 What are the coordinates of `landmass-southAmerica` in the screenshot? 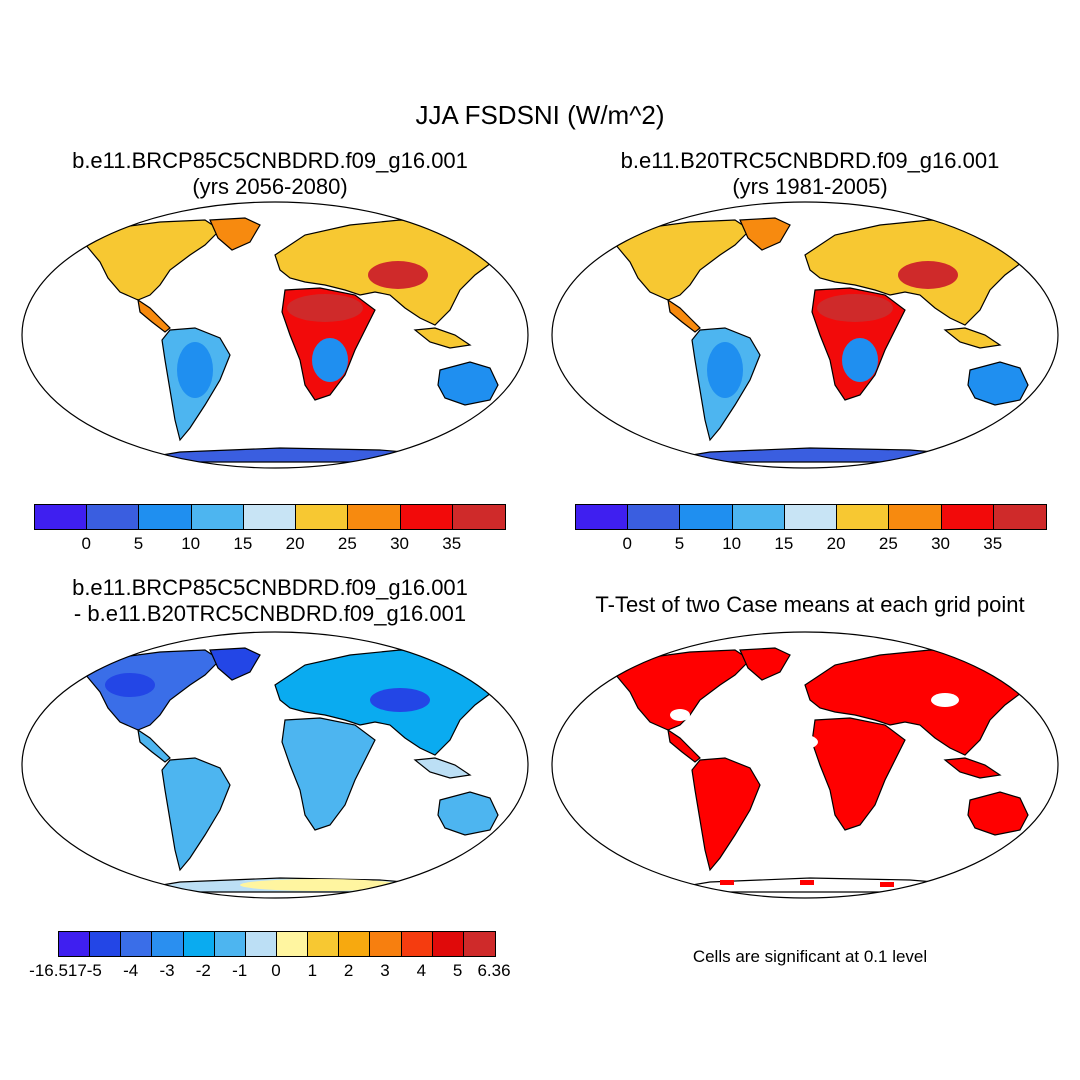 It's located at (196, 814).